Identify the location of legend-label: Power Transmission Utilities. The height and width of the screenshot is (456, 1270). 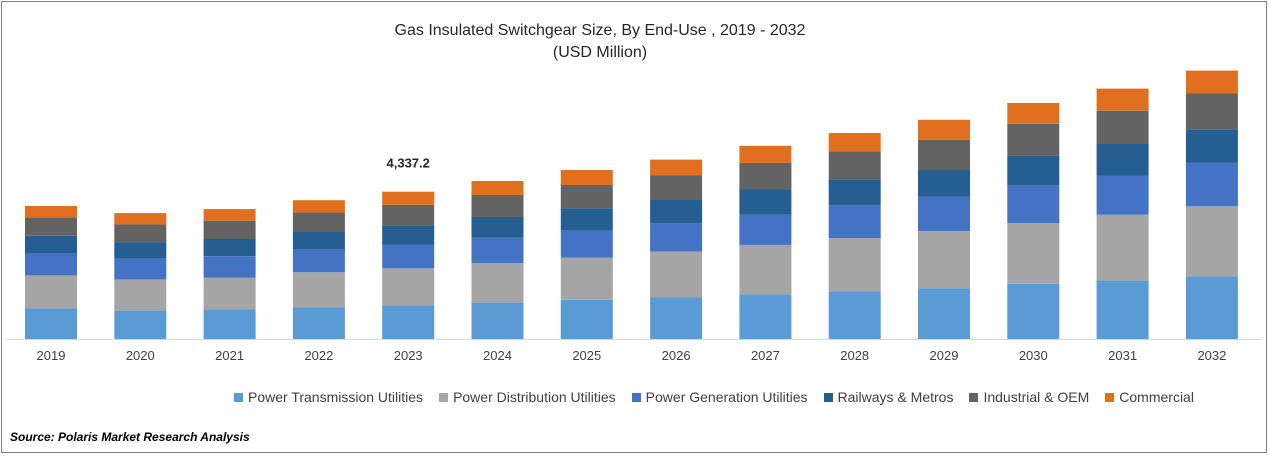
(336, 397).